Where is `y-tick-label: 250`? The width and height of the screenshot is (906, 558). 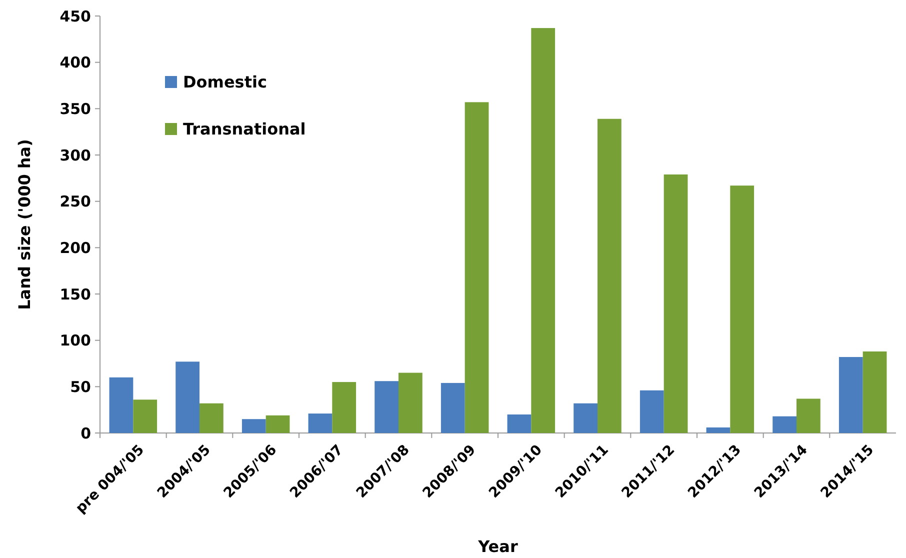 y-tick-label: 250 is located at coordinates (75, 201).